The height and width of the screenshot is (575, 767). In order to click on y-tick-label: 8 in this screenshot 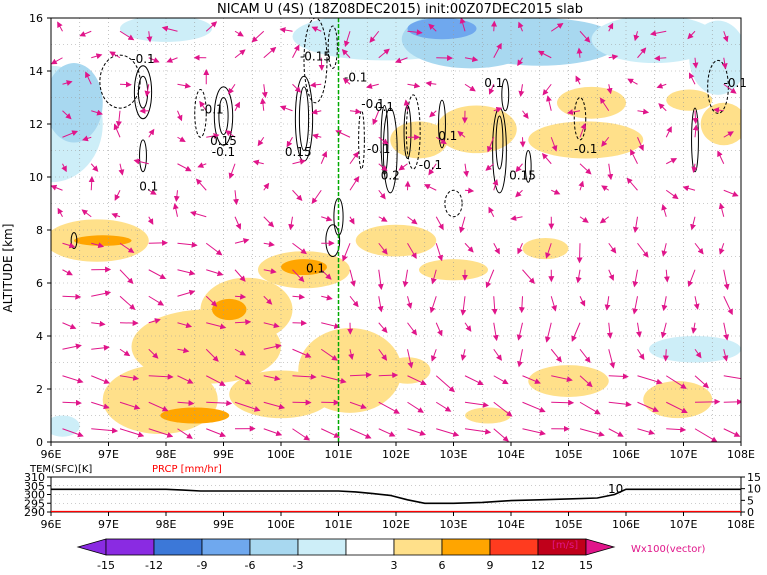, I will do `click(39, 230)`.